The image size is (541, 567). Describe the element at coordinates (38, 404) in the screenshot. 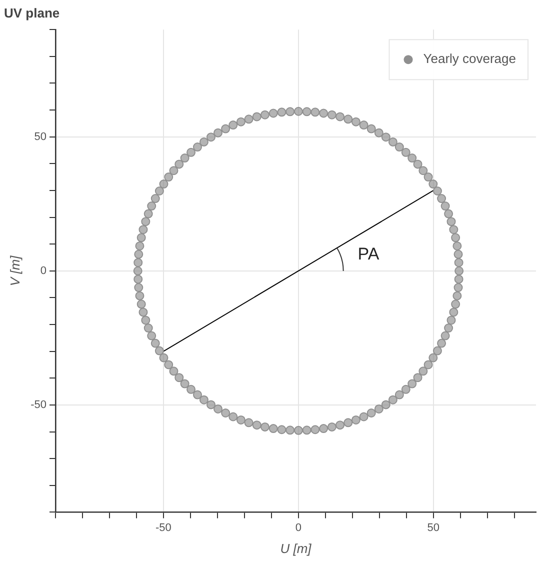

I see `y-tick-label: -50` at that location.